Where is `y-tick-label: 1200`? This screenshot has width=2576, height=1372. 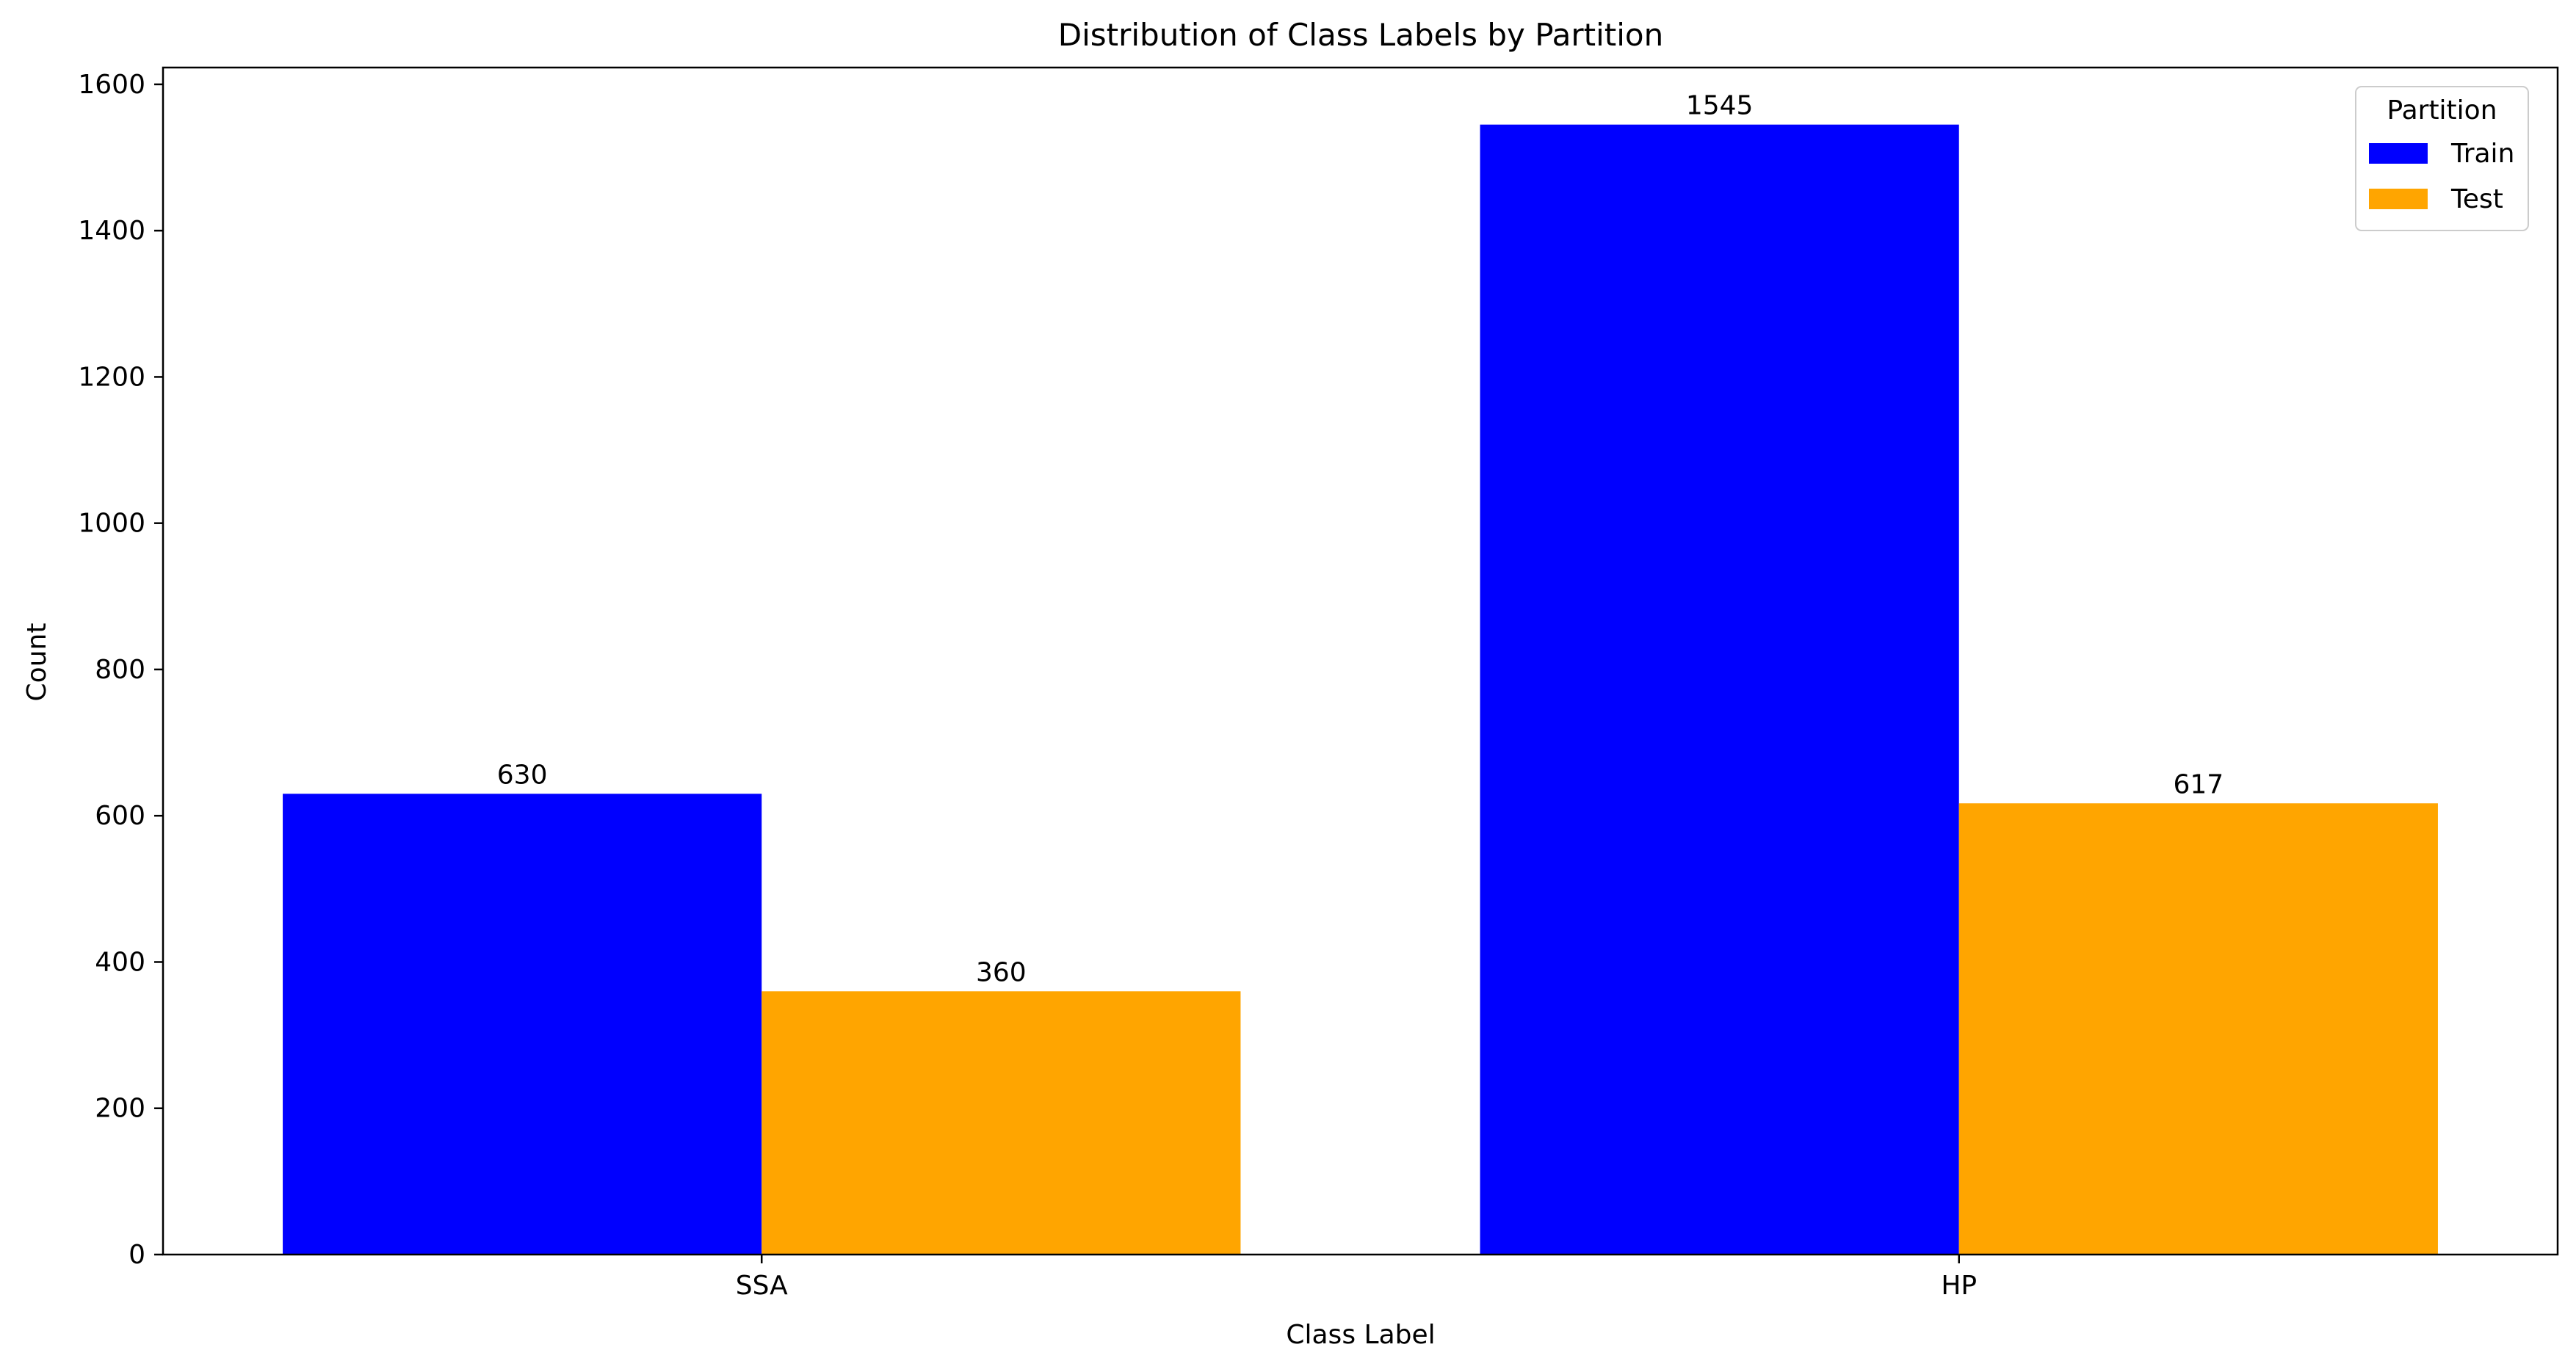
y-tick-label: 1200 is located at coordinates (111, 377).